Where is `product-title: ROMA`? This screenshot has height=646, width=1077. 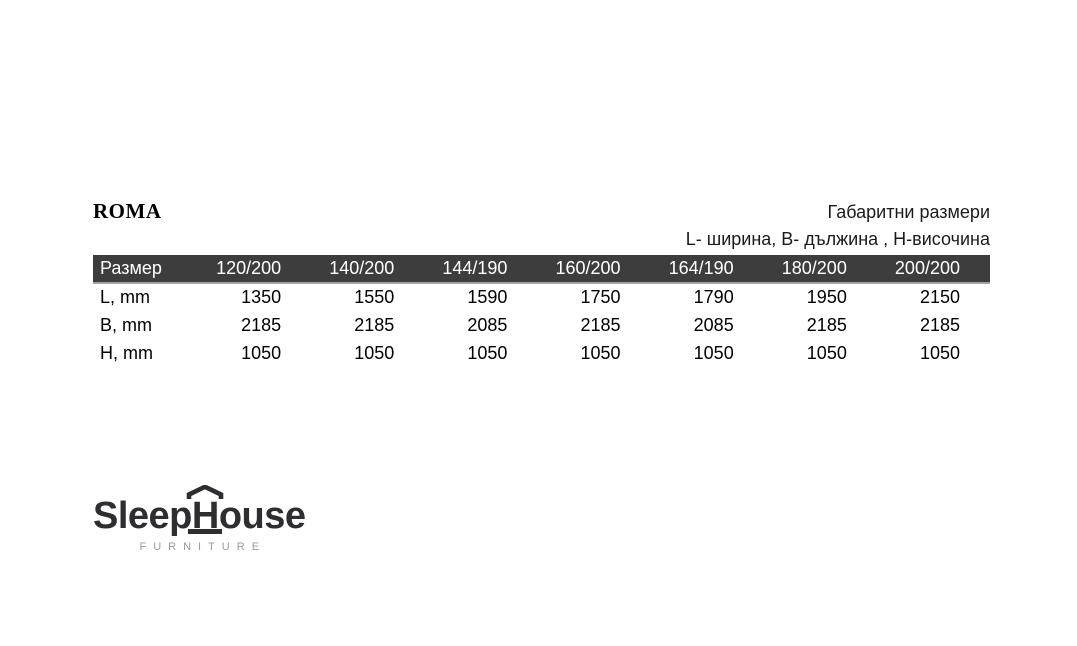 product-title: ROMA is located at coordinates (127, 211).